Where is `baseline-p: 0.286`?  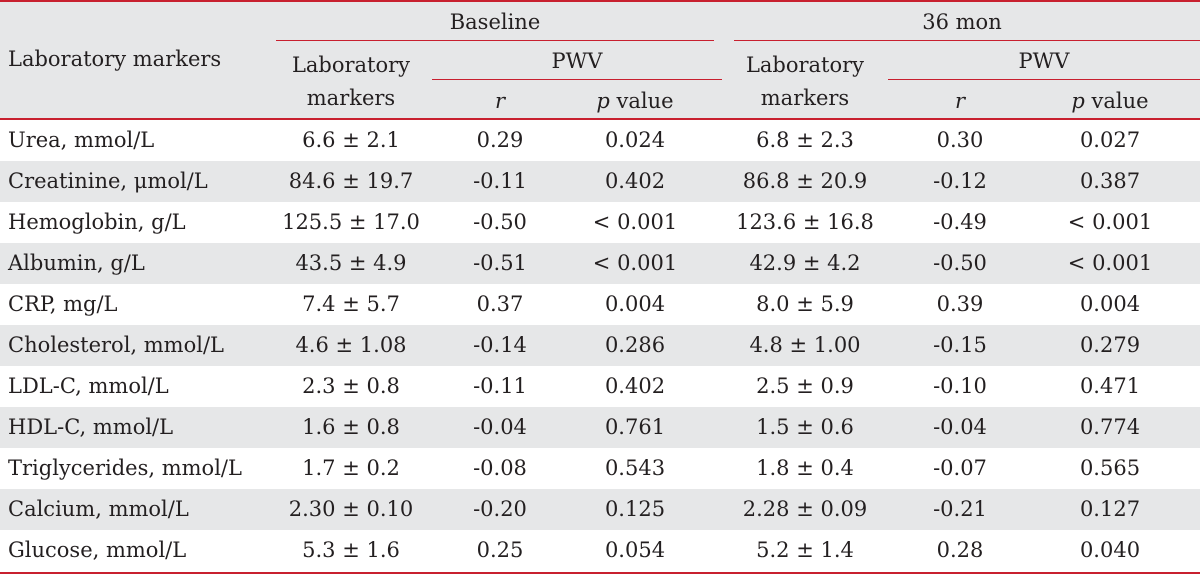
baseline-p: 0.286 is located at coordinates (635, 345).